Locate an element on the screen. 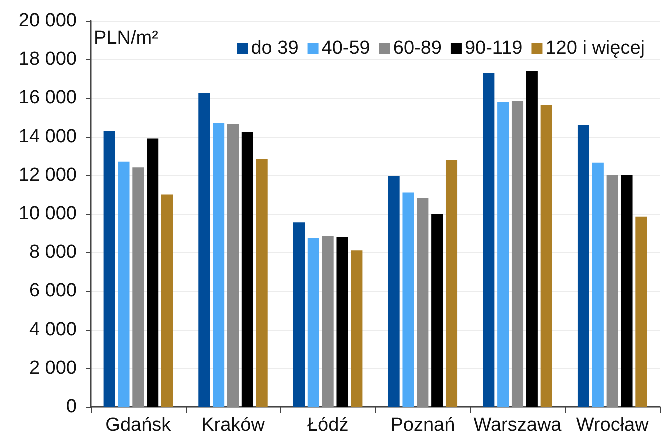 This screenshot has width=664, height=445. x-tick-label: Warszawa is located at coordinates (518, 425).